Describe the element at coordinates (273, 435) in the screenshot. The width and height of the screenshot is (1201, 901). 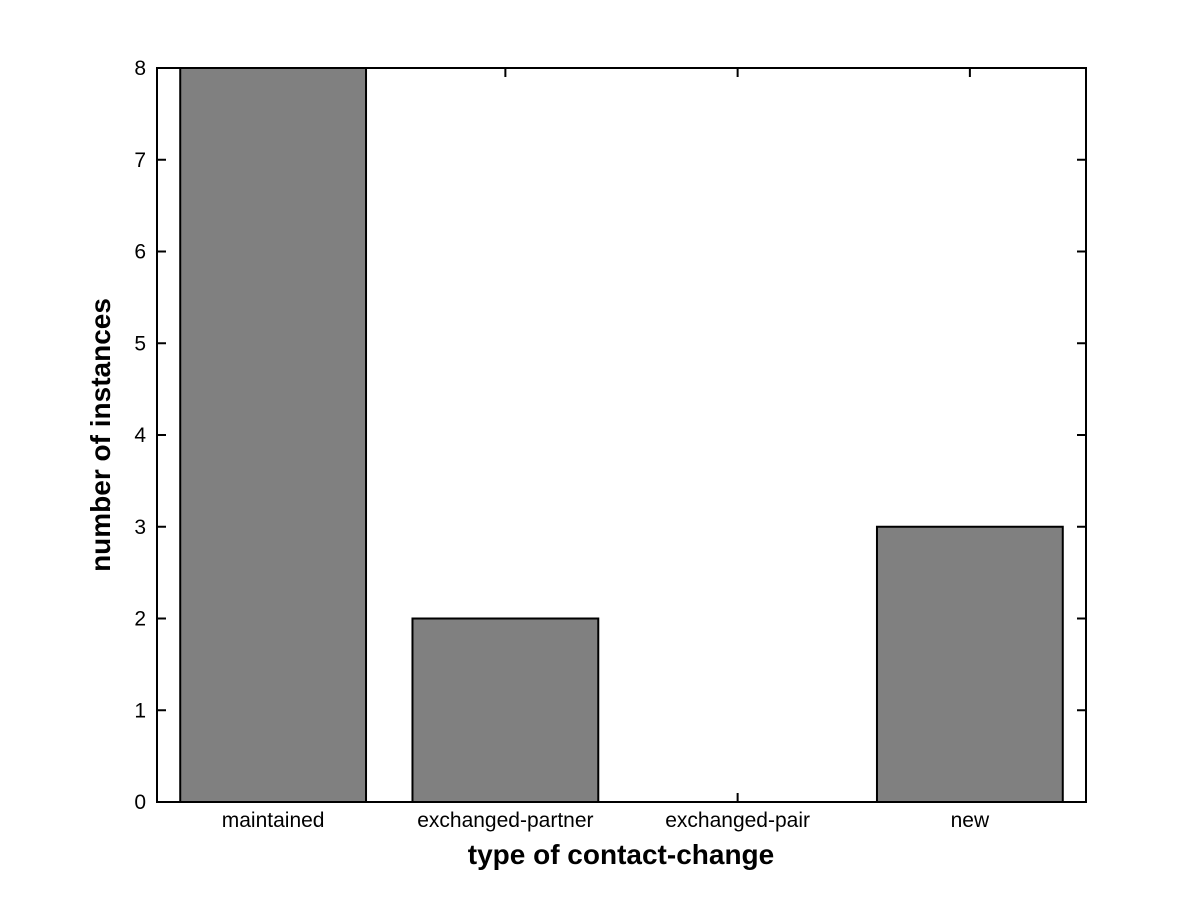
I see `bar-maintained` at that location.